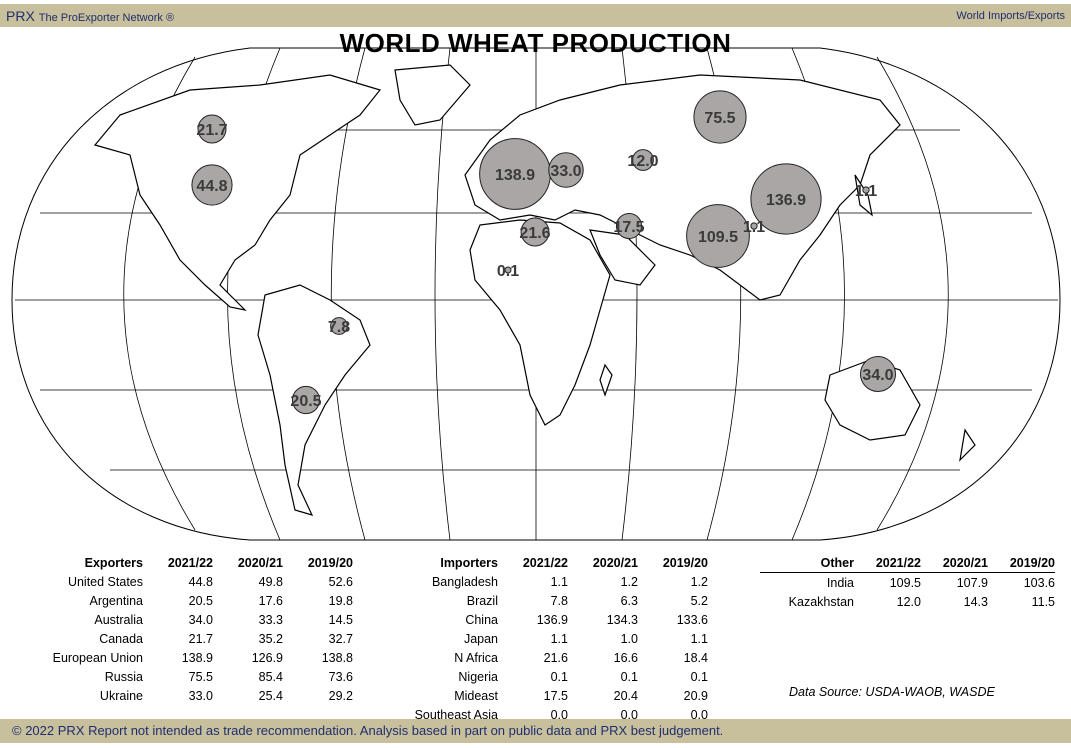  Describe the element at coordinates (551, 562) in the screenshot. I see `table-header: Importers 2021/22 2020/21 2019/20` at that location.